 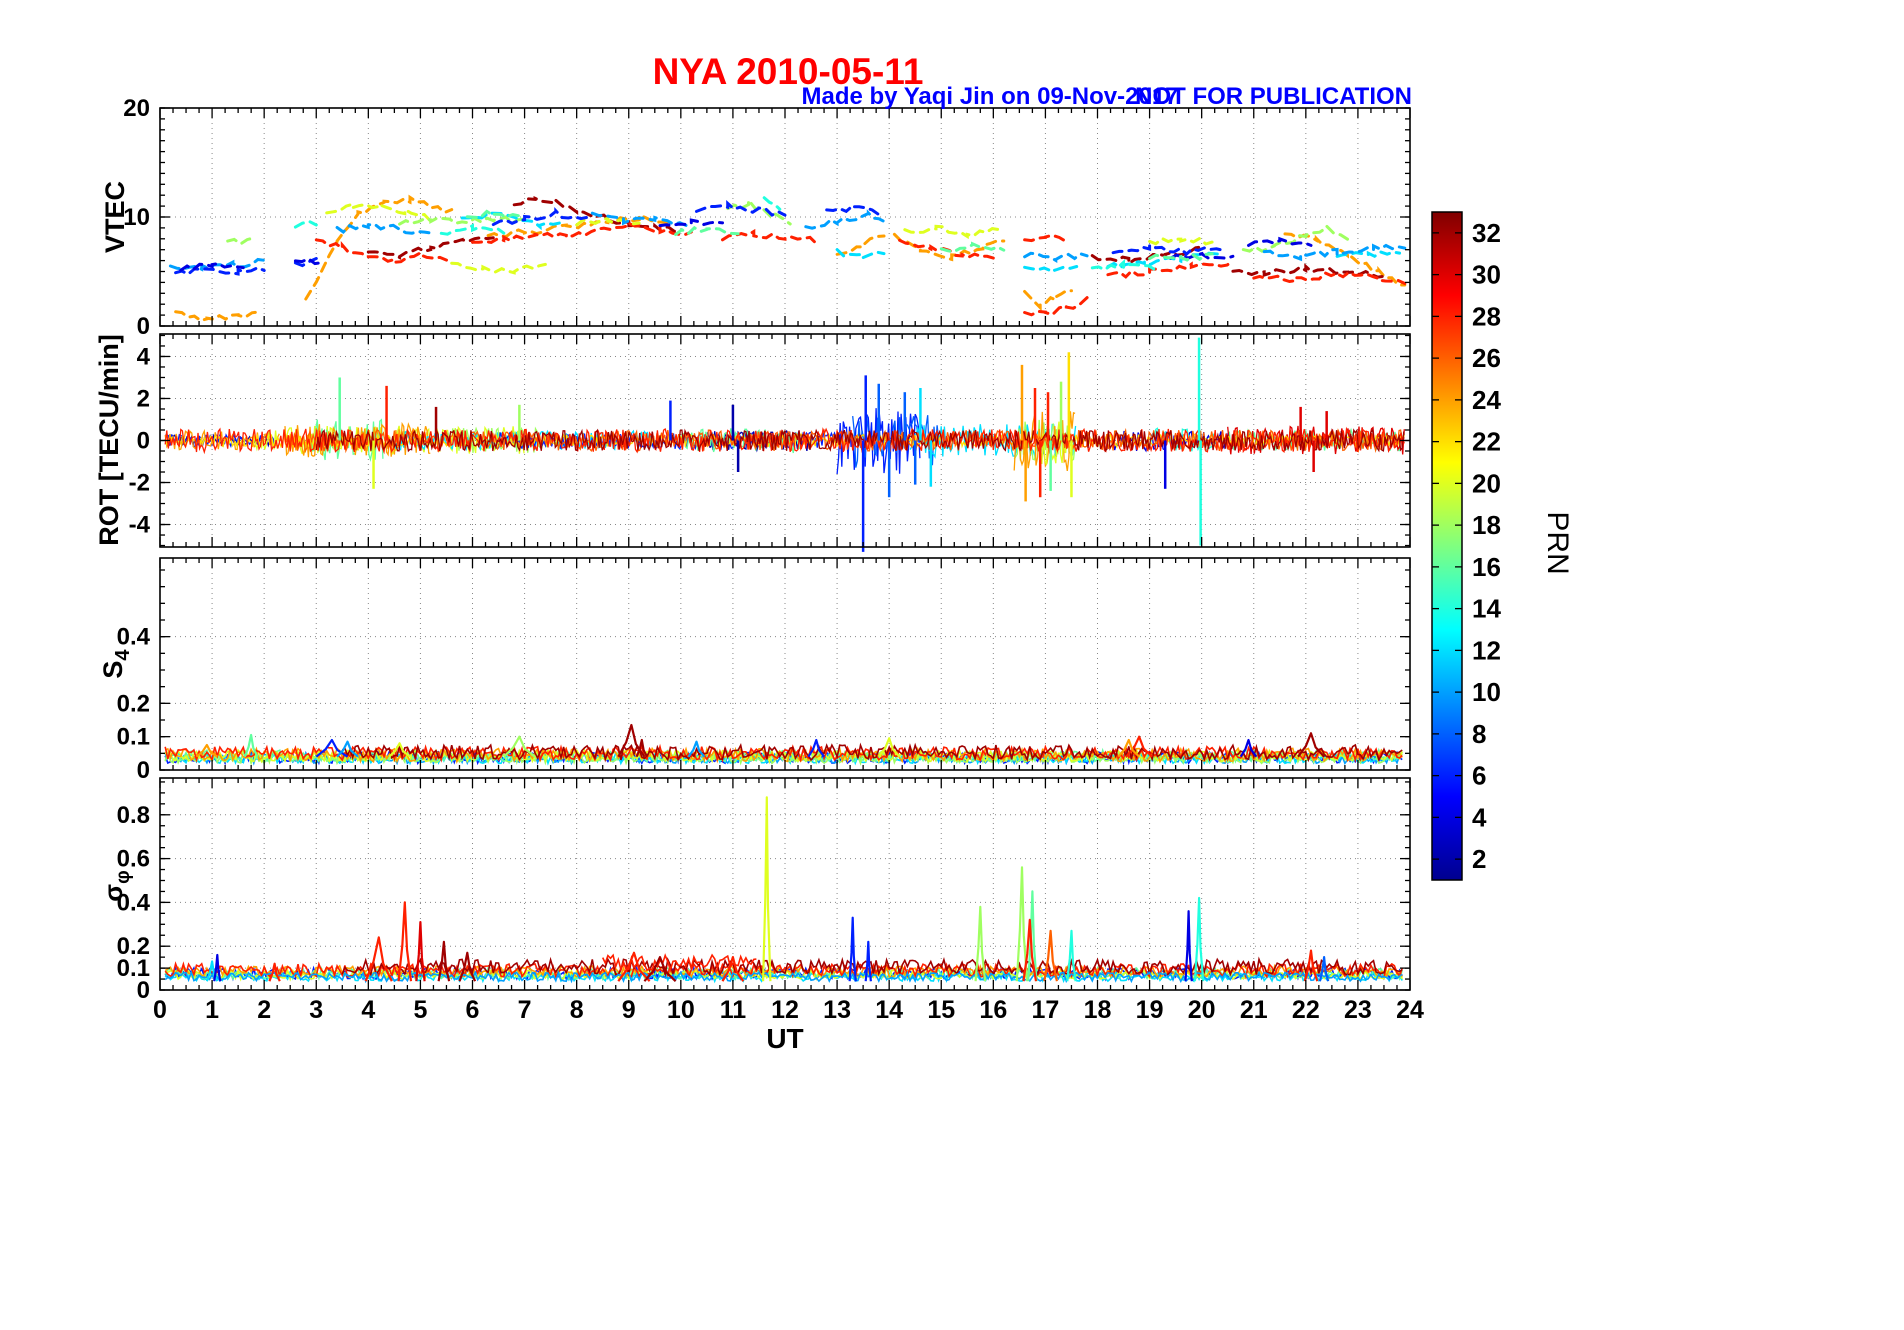 What do you see at coordinates (1486, 609) in the screenshot?
I see `colorbar-tick-label: 14` at bounding box center [1486, 609].